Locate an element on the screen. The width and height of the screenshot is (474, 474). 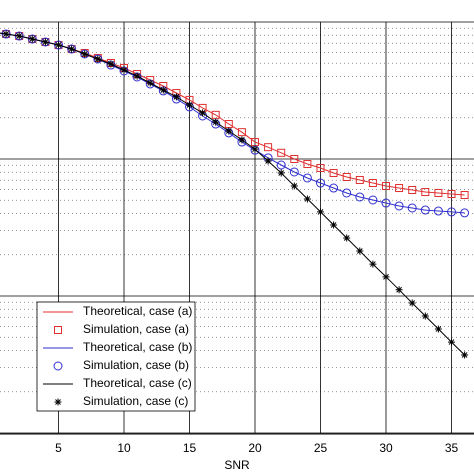
x-tick-label: 30 is located at coordinates (386, 448).